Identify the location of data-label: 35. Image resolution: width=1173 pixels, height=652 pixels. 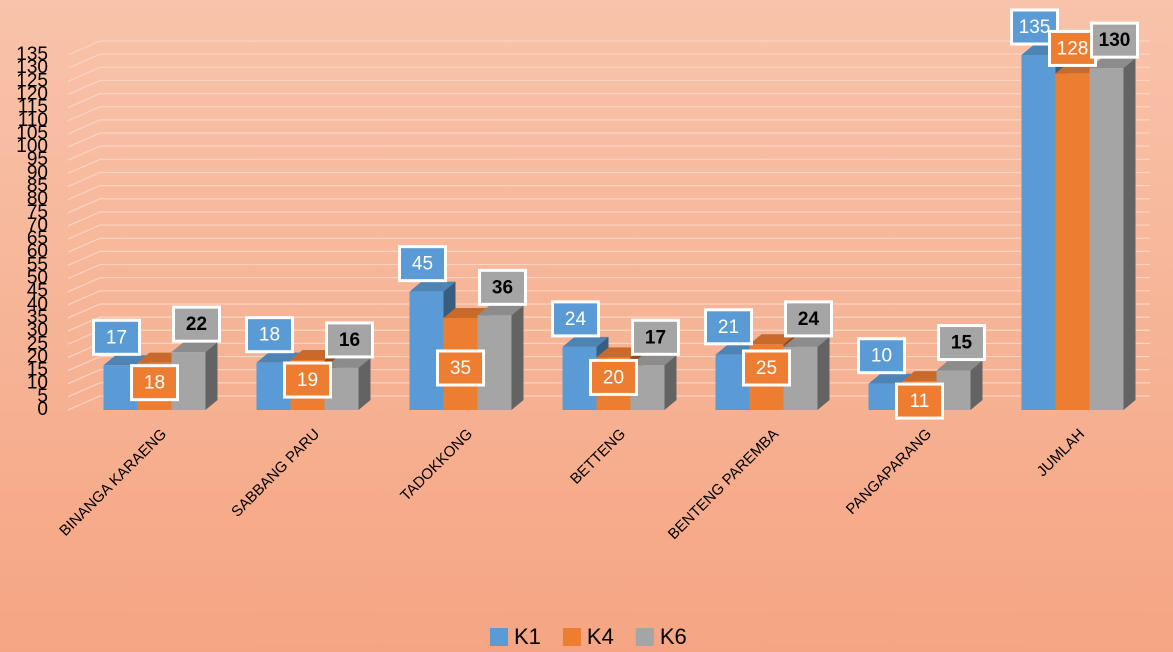
(460, 368).